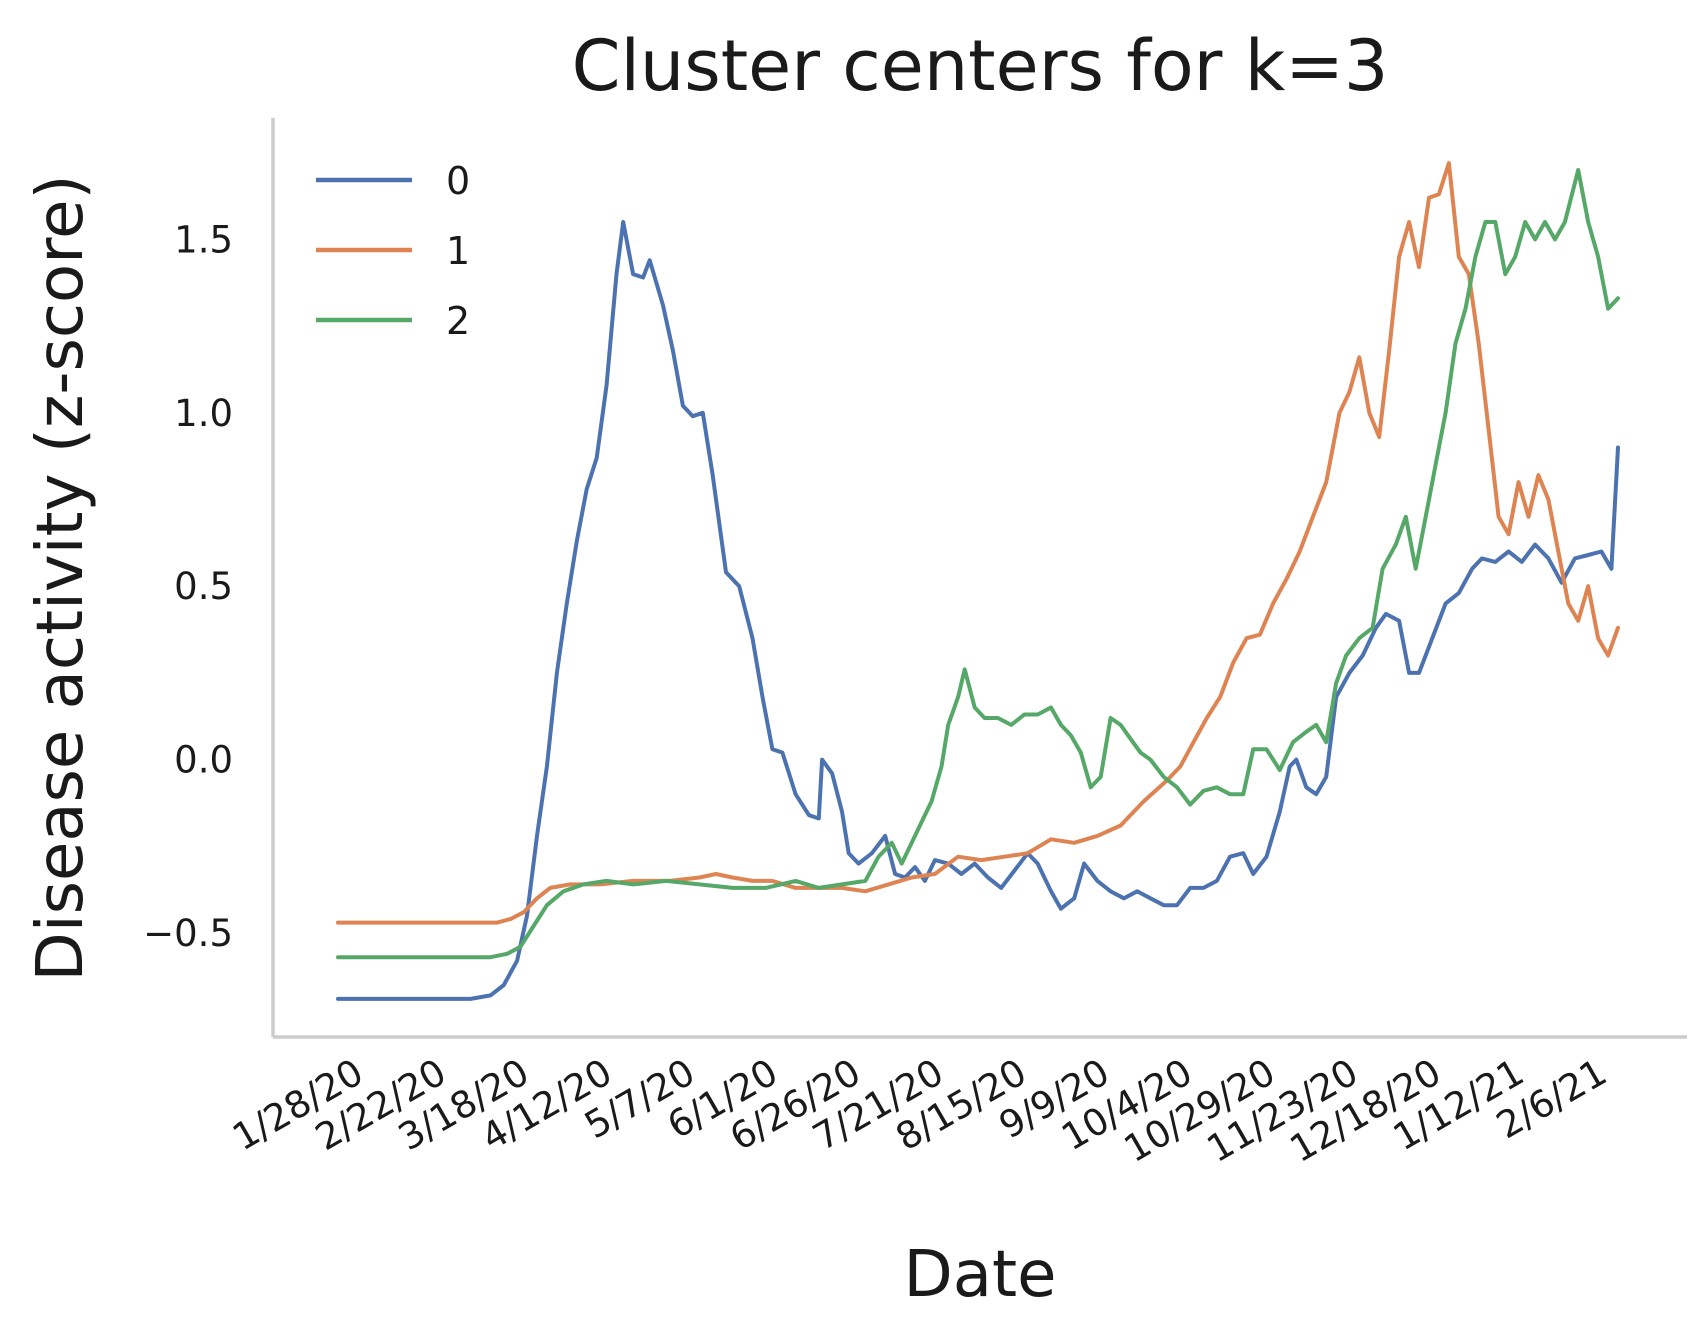 This screenshot has width=1695, height=1326. What do you see at coordinates (61, 578) in the screenshot?
I see `y-axis-label: Disease activity (z-score)` at bounding box center [61, 578].